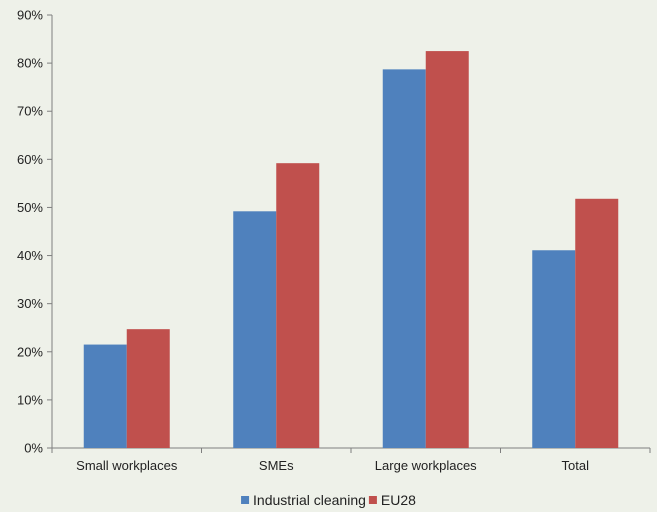 This screenshot has height=512, width=657. Describe the element at coordinates (30, 399) in the screenshot. I see `y-tick-label: 10%` at that location.